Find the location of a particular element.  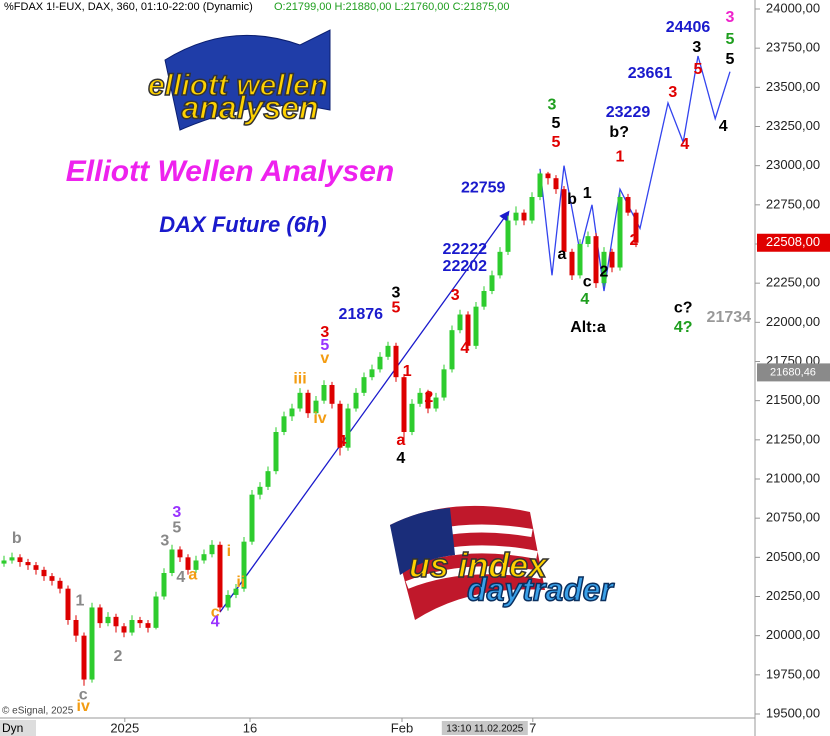

range-box is located at coordinates (18, 728).